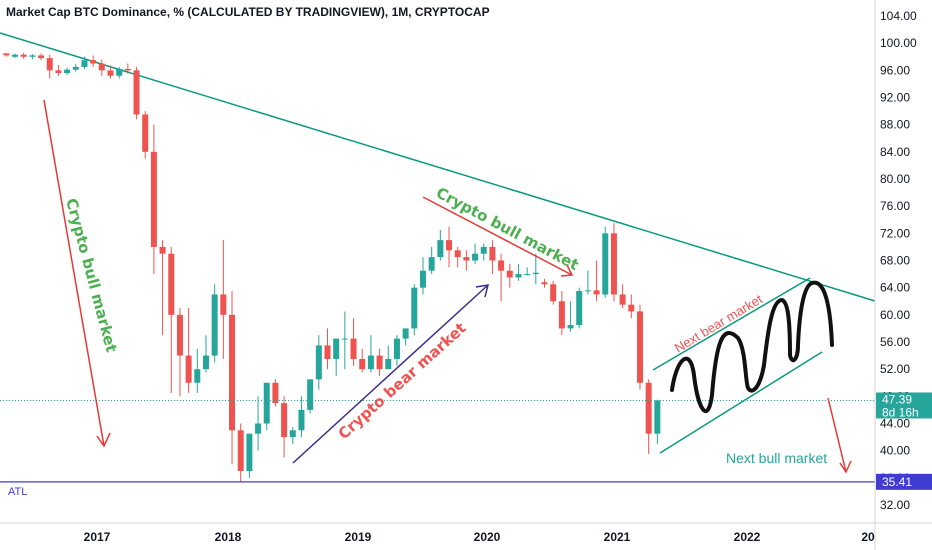 The width and height of the screenshot is (932, 550). Describe the element at coordinates (97, 537) in the screenshot. I see `x-tick-label: 2017` at that location.